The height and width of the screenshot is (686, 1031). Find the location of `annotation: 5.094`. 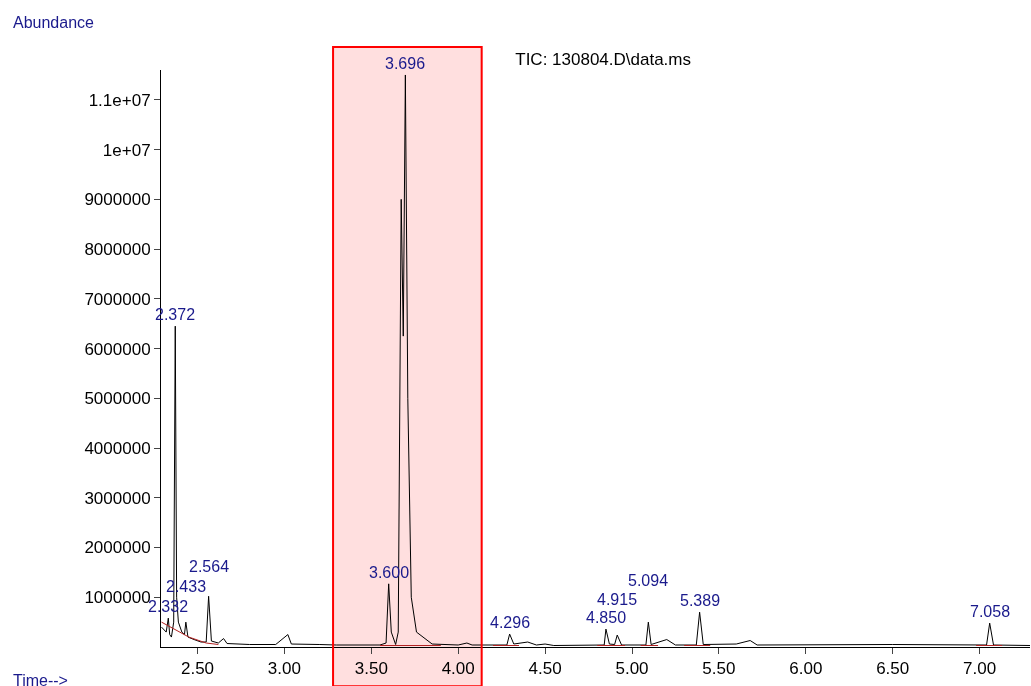

annotation: 5.094 is located at coordinates (648, 580).